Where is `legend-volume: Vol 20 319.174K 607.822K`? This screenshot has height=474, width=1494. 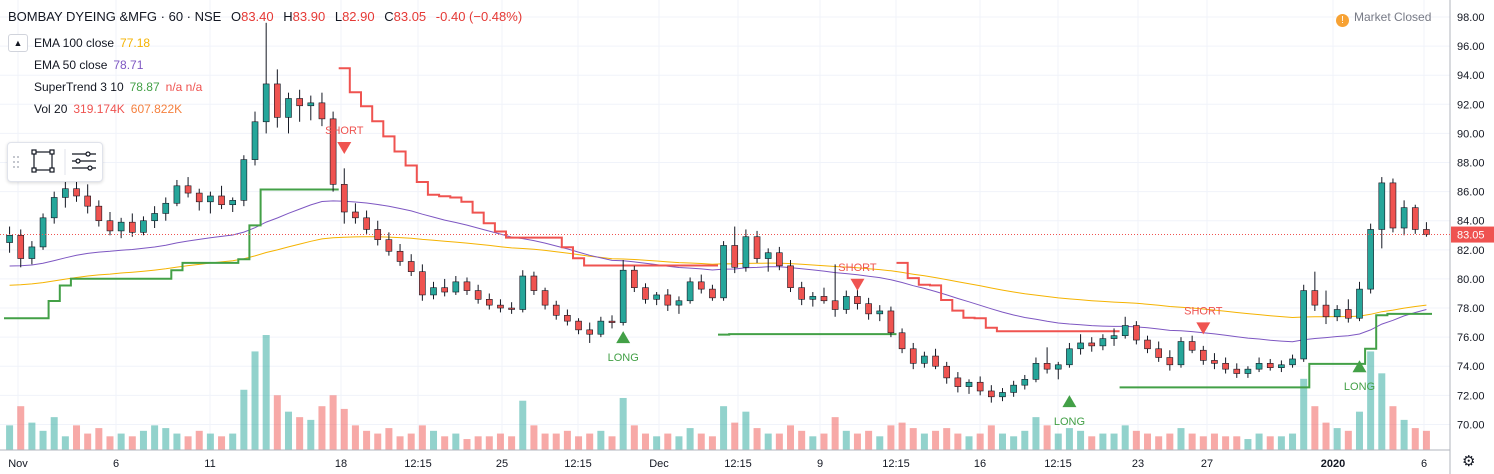 legend-volume: Vol 20 319.174K 607.822K is located at coordinates (105, 109).